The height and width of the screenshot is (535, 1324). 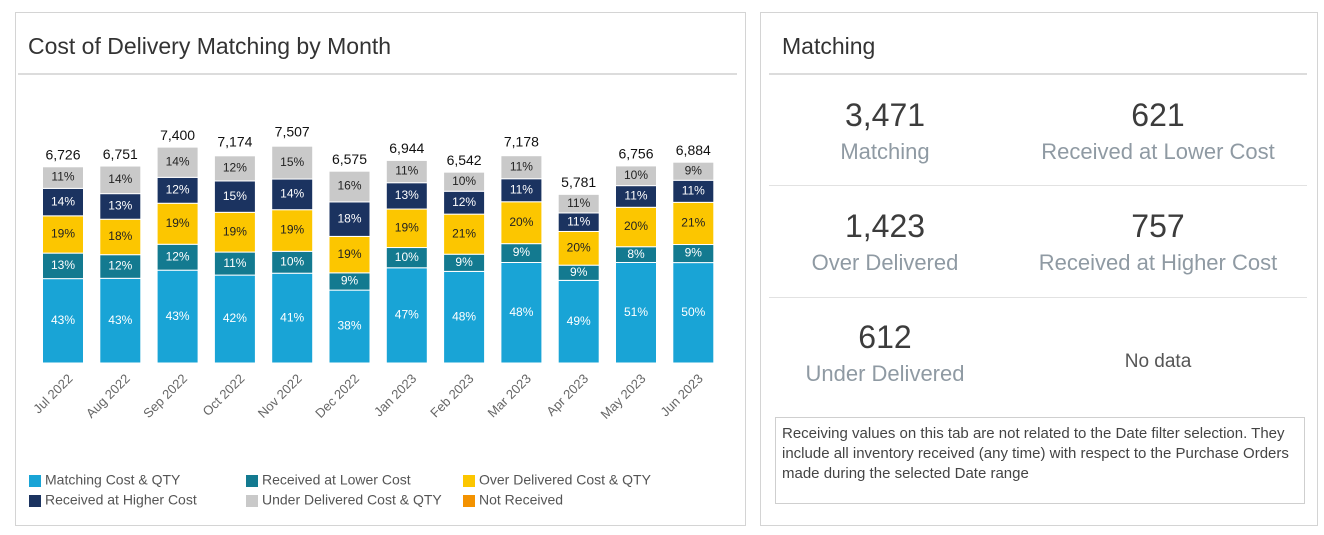 What do you see at coordinates (635, 154) in the screenshot?
I see `total-label: 6,756` at bounding box center [635, 154].